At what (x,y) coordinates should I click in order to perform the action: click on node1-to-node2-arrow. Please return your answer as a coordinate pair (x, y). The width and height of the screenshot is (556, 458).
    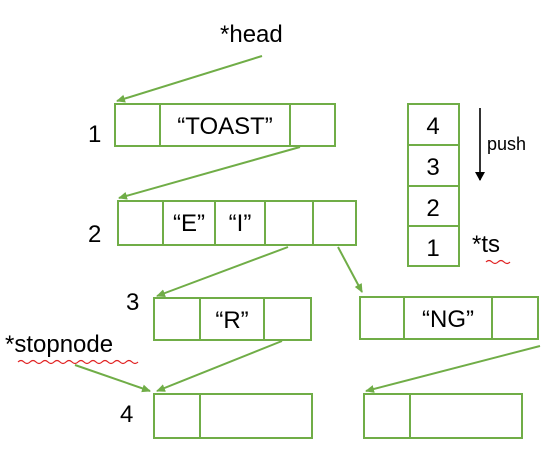
    Looking at the image, I should click on (209, 173).